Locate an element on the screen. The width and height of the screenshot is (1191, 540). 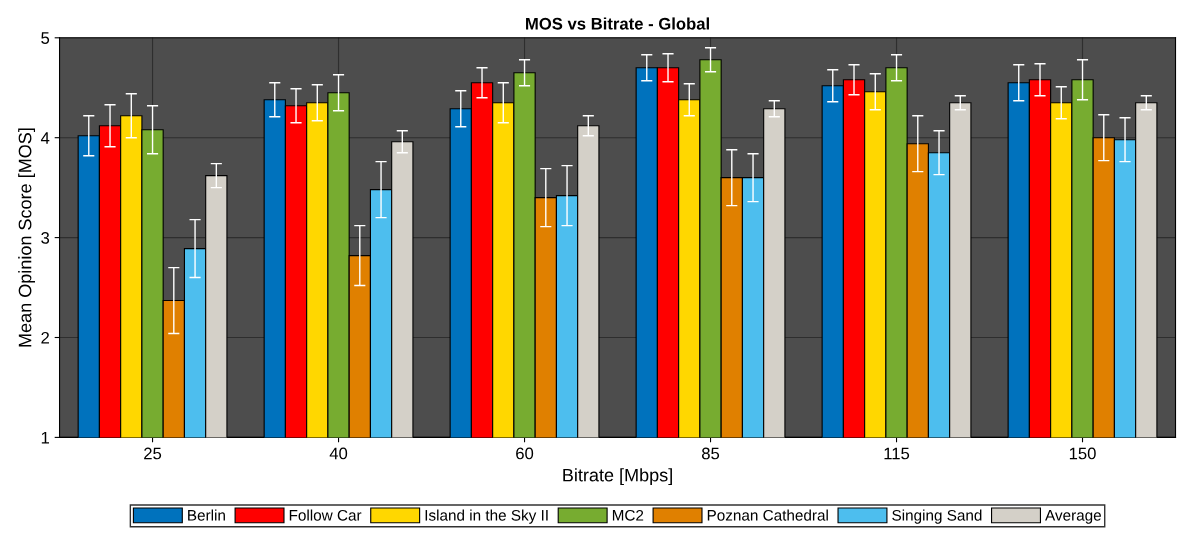
y-axis-title: Mean Opinion Score [MOS] is located at coordinates (26, 237).